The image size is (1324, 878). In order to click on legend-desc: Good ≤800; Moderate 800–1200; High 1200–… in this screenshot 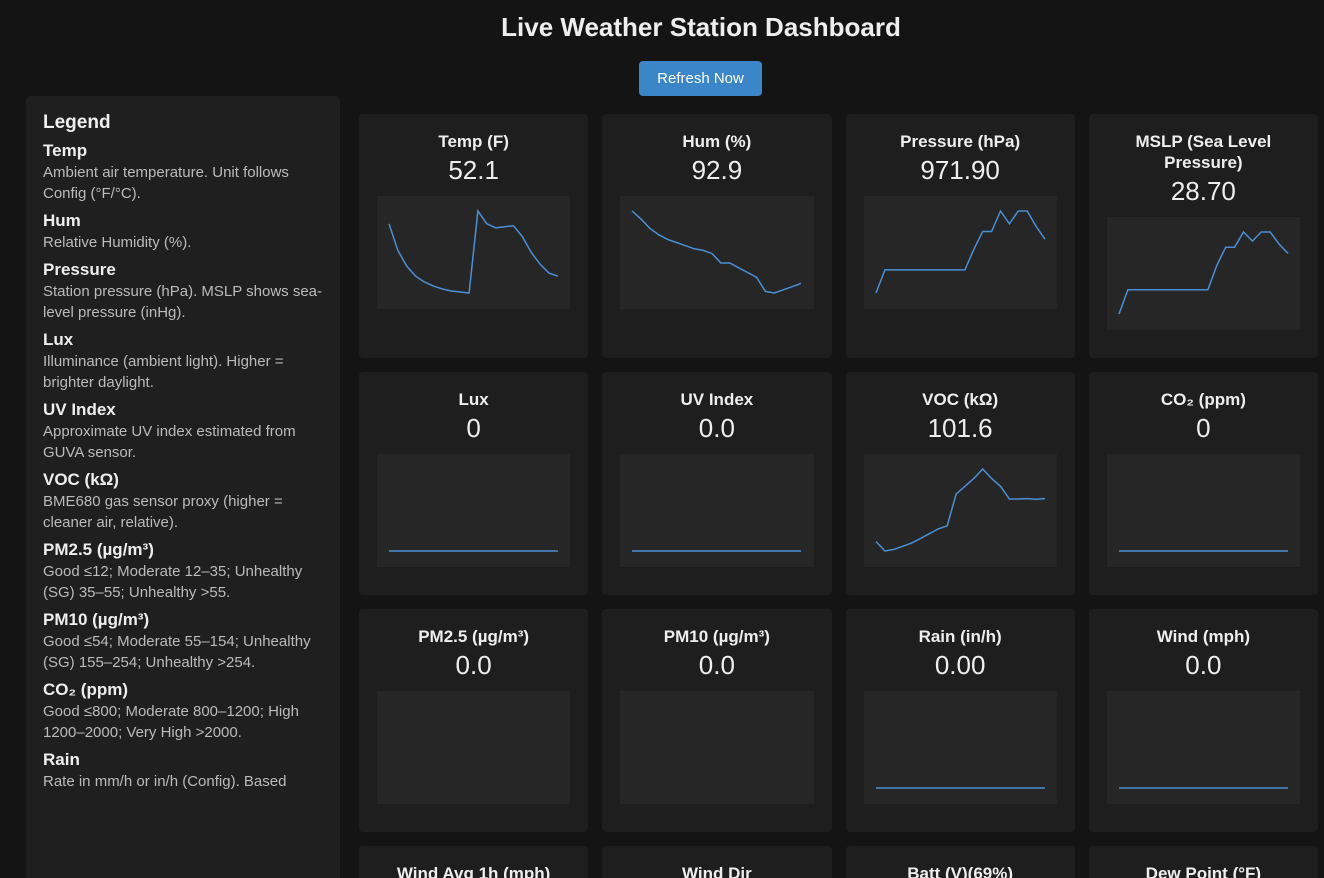, I will do `click(171, 722)`.